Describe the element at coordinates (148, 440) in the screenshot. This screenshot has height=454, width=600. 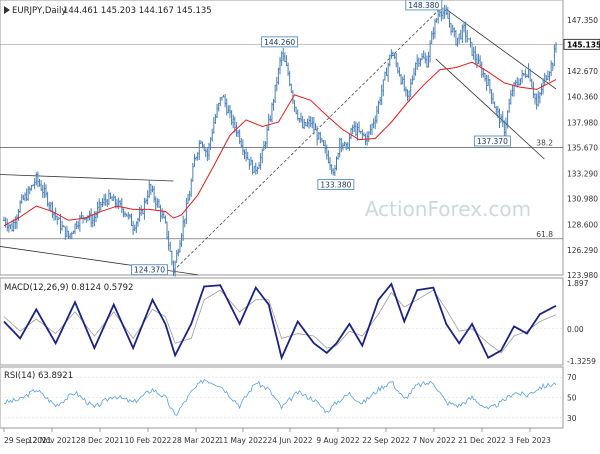
I see `x-tick-label: 10 Feb 2022` at that location.